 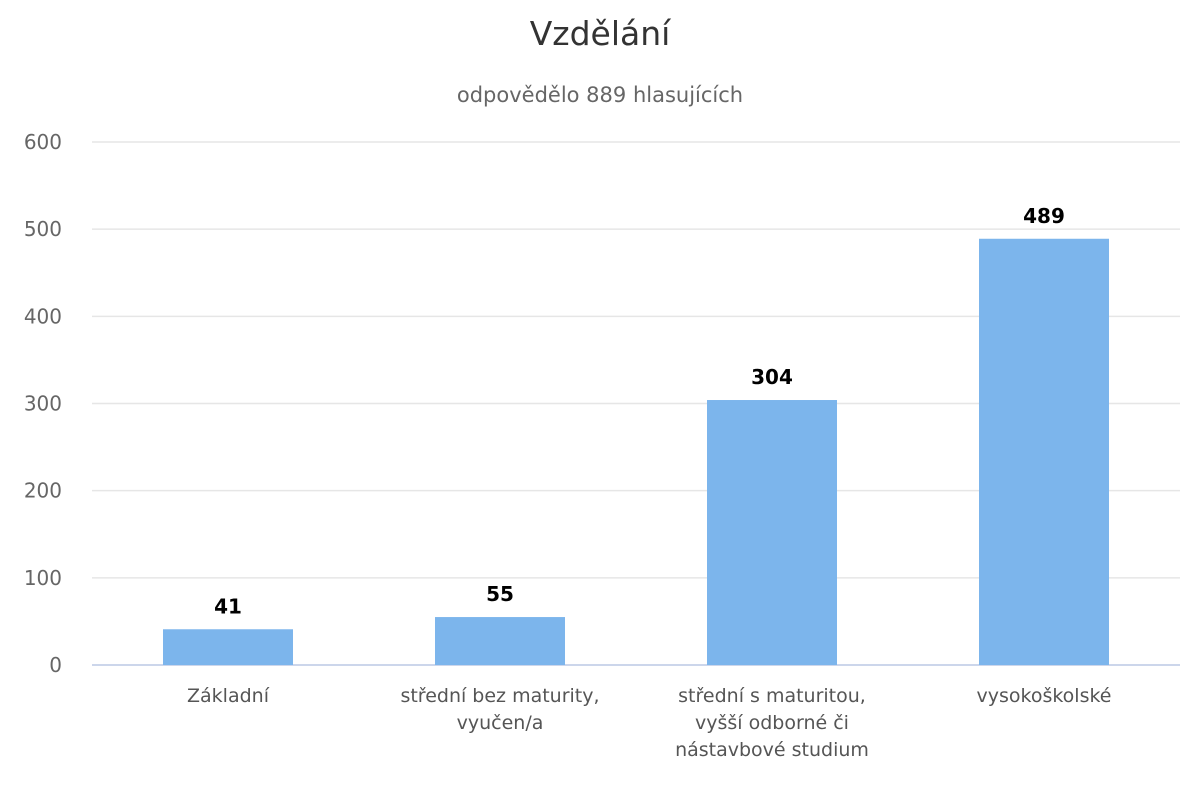 What do you see at coordinates (772, 750) in the screenshot?
I see `x-tick-label-line: nástavbové studium` at bounding box center [772, 750].